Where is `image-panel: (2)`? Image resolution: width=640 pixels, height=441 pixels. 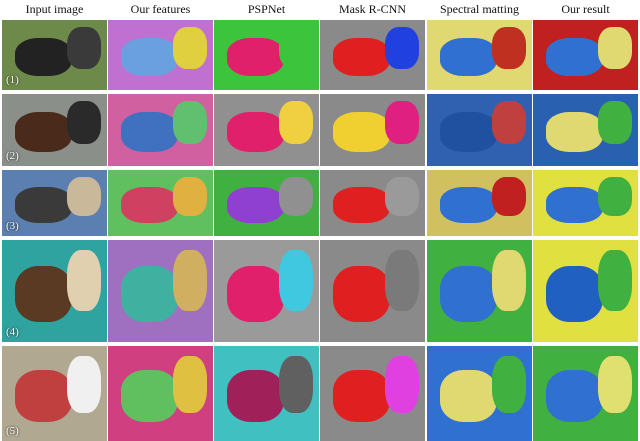
image-panel: (2) is located at coordinates (54, 130).